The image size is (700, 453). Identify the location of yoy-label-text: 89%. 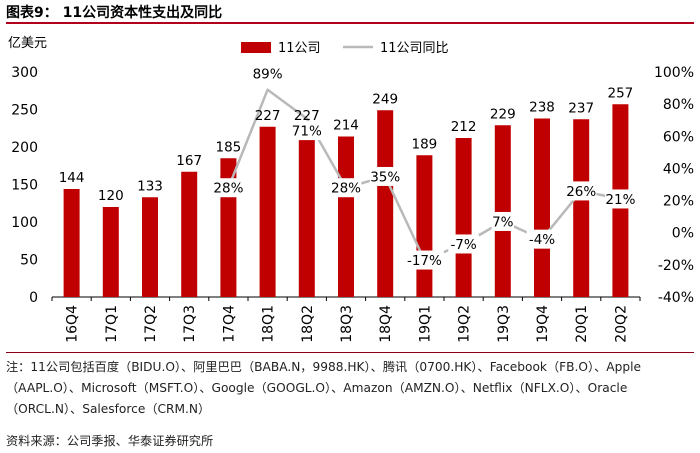
(268, 75).